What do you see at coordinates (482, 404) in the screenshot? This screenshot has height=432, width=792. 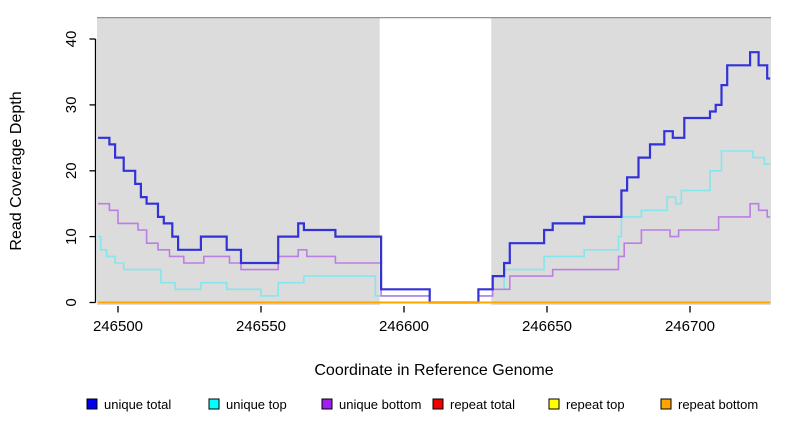 I see `legend-label: repeat total` at bounding box center [482, 404].